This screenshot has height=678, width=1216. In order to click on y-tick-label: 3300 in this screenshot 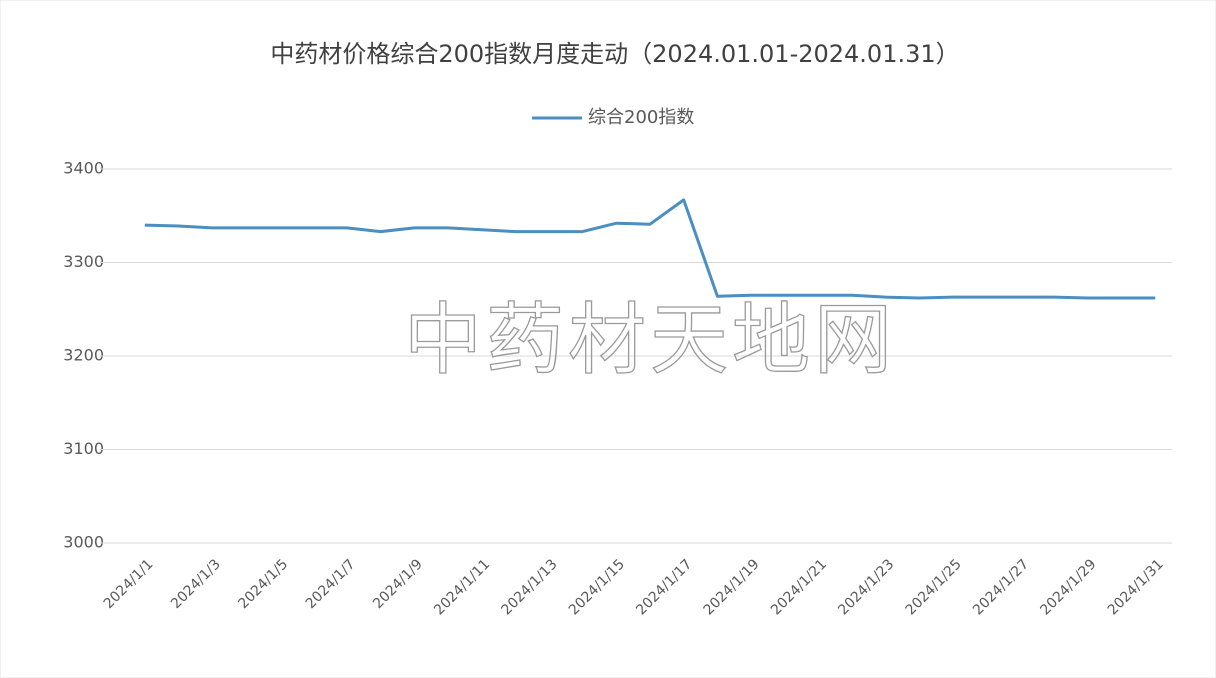, I will do `click(83, 261)`.